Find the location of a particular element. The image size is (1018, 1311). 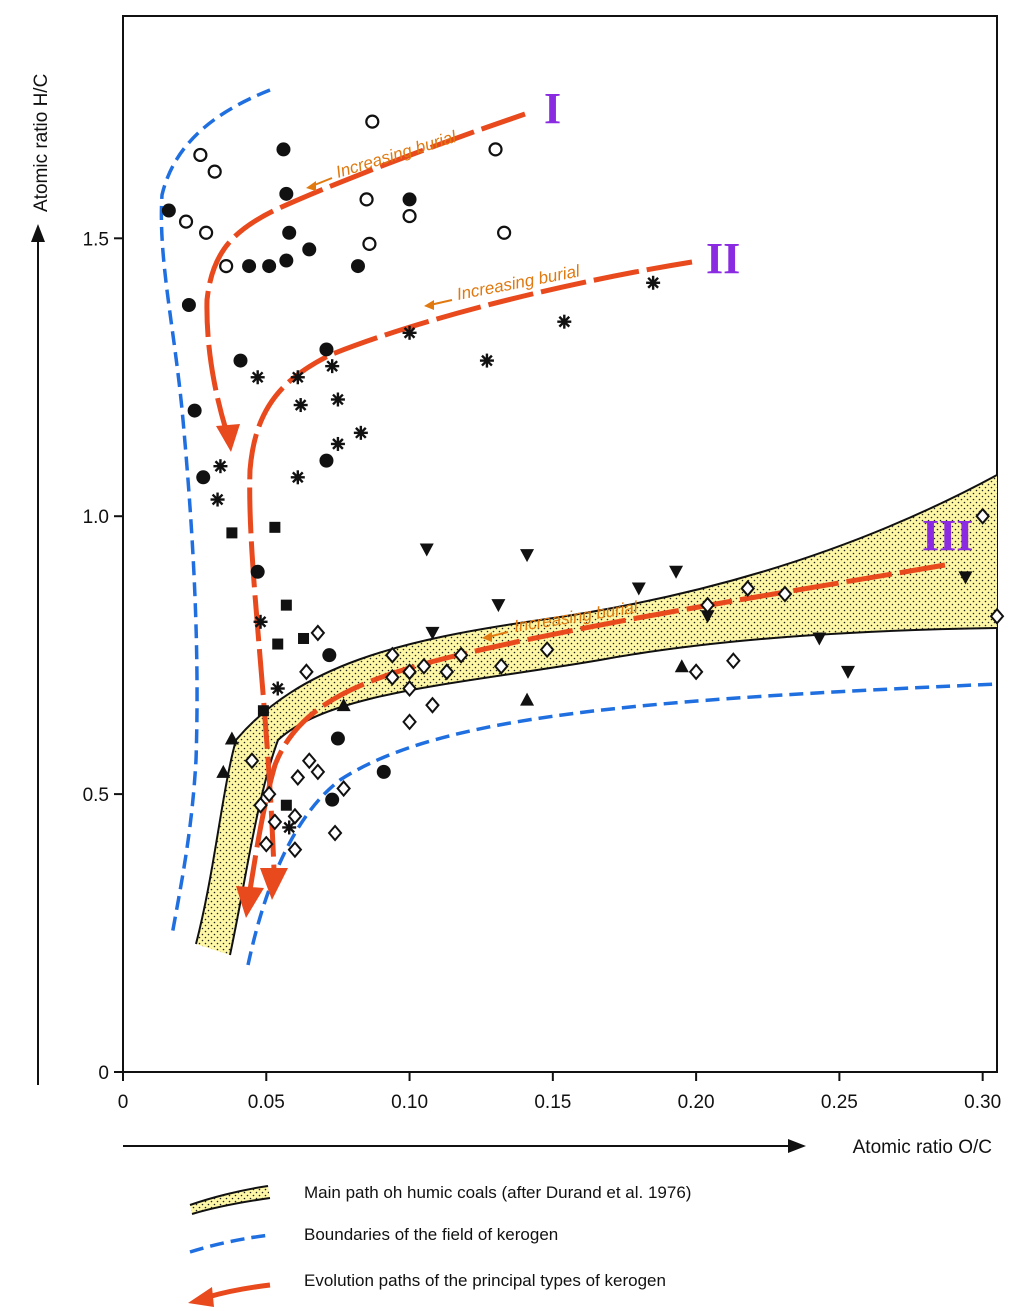

y-tick-label: 0 is located at coordinates (103, 1073).